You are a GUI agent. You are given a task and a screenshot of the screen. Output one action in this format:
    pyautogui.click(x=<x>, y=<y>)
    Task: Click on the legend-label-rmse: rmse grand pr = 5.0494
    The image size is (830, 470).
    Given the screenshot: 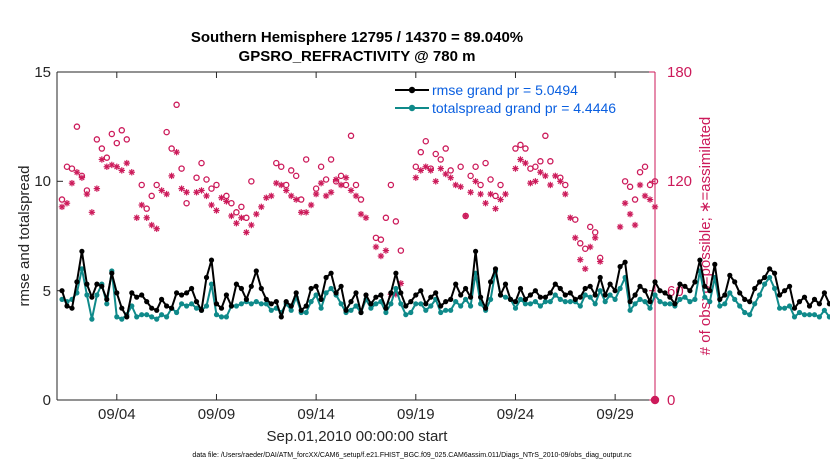 What is the action you would take?
    pyautogui.click(x=505, y=90)
    